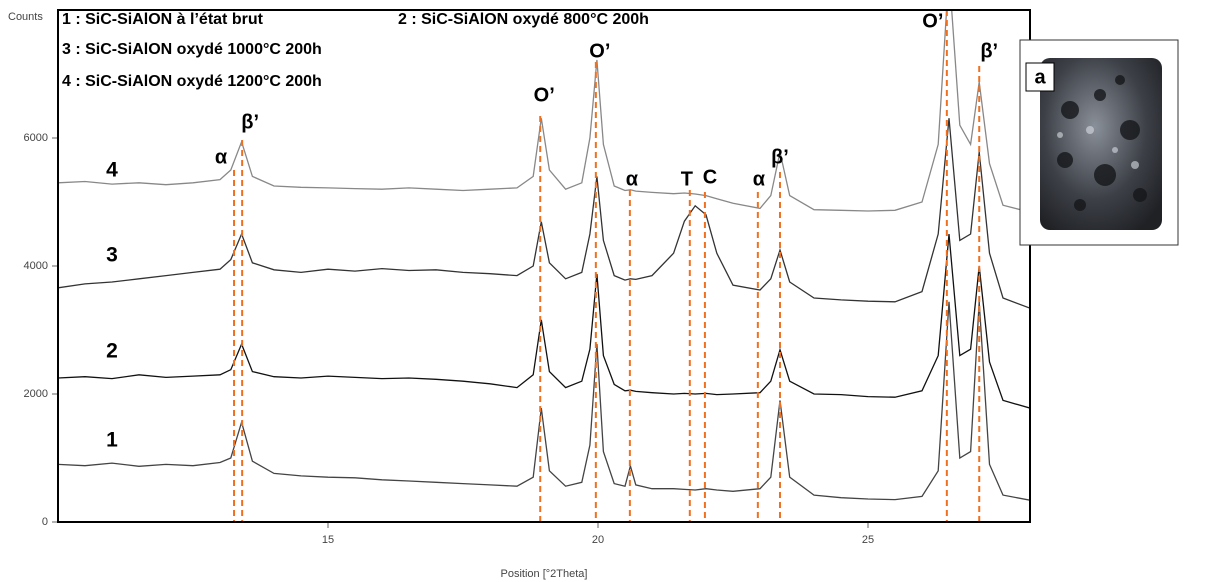  Describe the element at coordinates (36, 266) in the screenshot. I see `y-tick-label: 4000` at that location.